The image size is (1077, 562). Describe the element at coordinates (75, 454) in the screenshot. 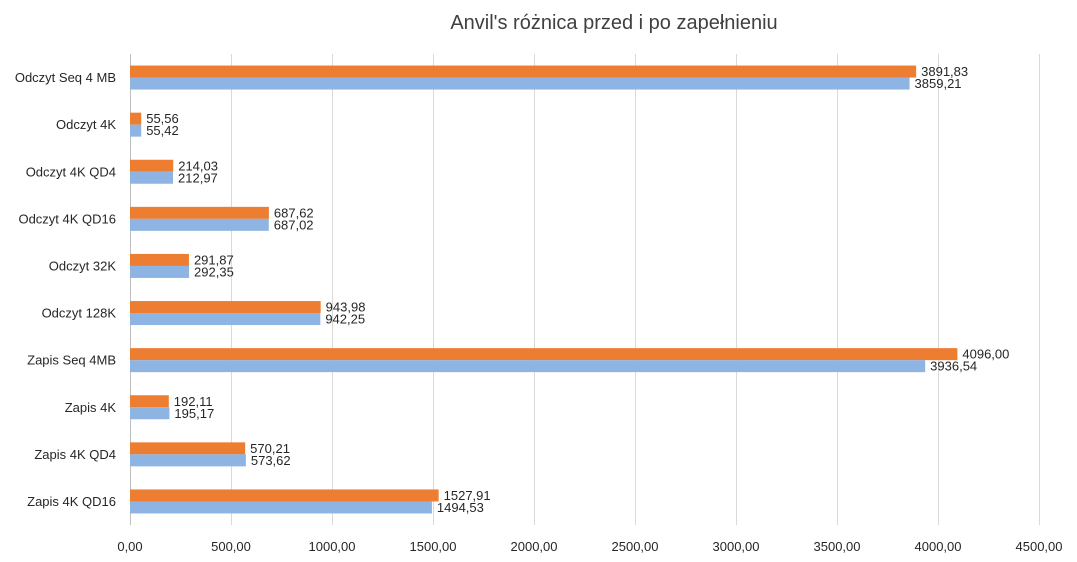

I see `category-label: Zapis 4K QD4` at that location.